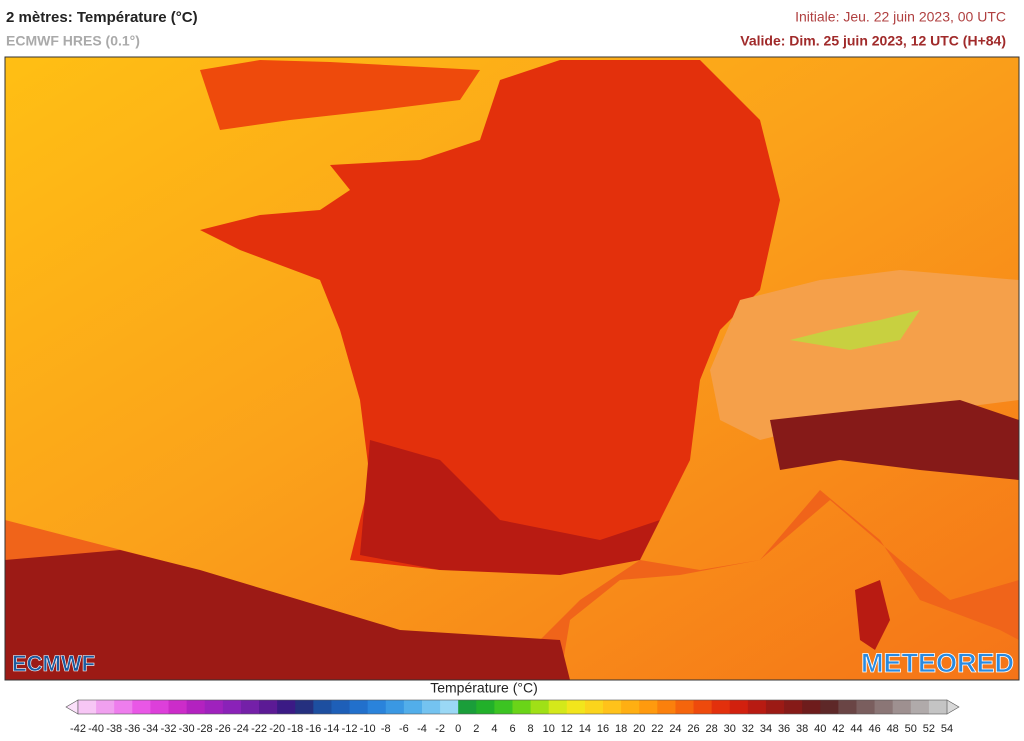 The width and height of the screenshot is (1024, 741). What do you see at coordinates (241, 729) in the screenshot?
I see `colorbar-tick-label: -24` at bounding box center [241, 729].